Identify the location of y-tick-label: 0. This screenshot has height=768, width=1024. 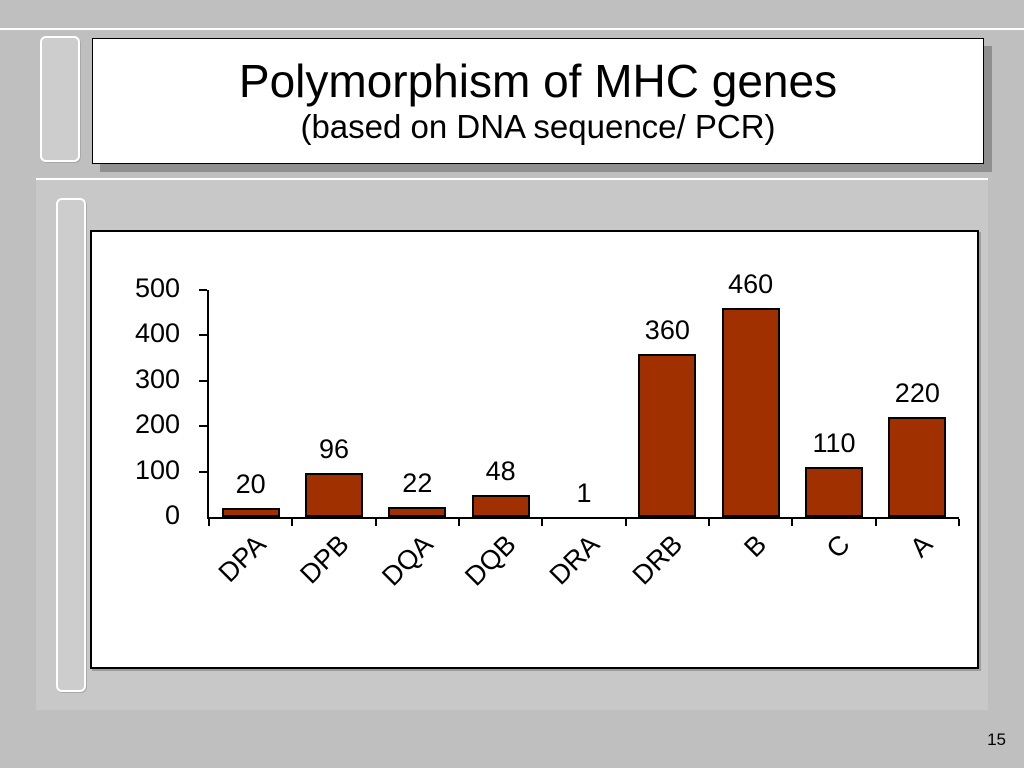
(172, 514).